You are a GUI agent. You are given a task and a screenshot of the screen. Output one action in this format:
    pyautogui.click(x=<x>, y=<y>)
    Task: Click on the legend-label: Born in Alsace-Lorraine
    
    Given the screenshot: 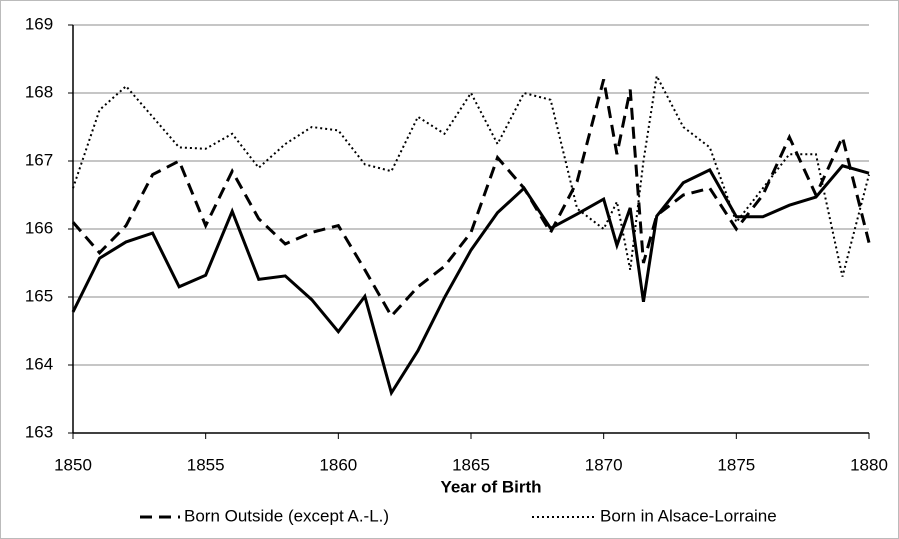 What is the action you would take?
    pyautogui.click(x=688, y=515)
    